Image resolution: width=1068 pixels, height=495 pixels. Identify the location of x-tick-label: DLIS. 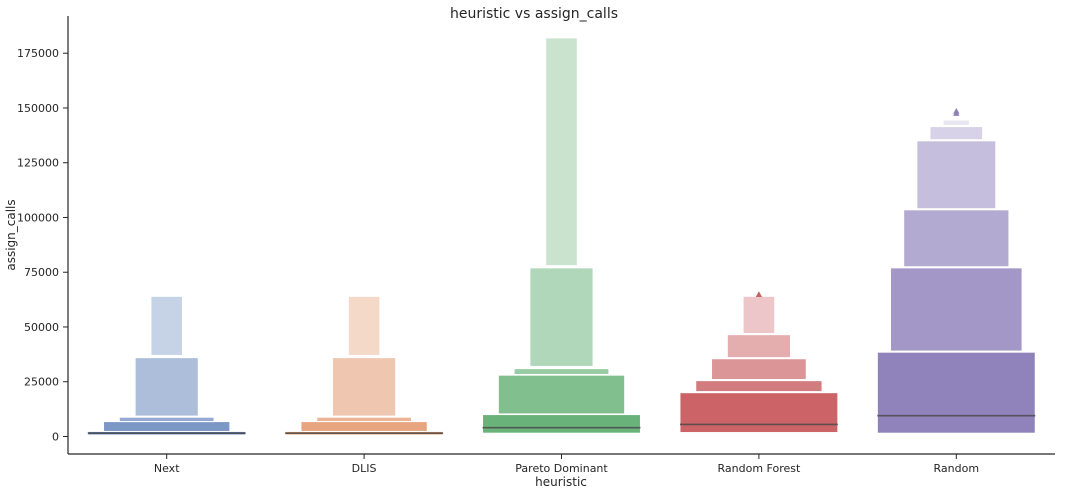
(364, 468).